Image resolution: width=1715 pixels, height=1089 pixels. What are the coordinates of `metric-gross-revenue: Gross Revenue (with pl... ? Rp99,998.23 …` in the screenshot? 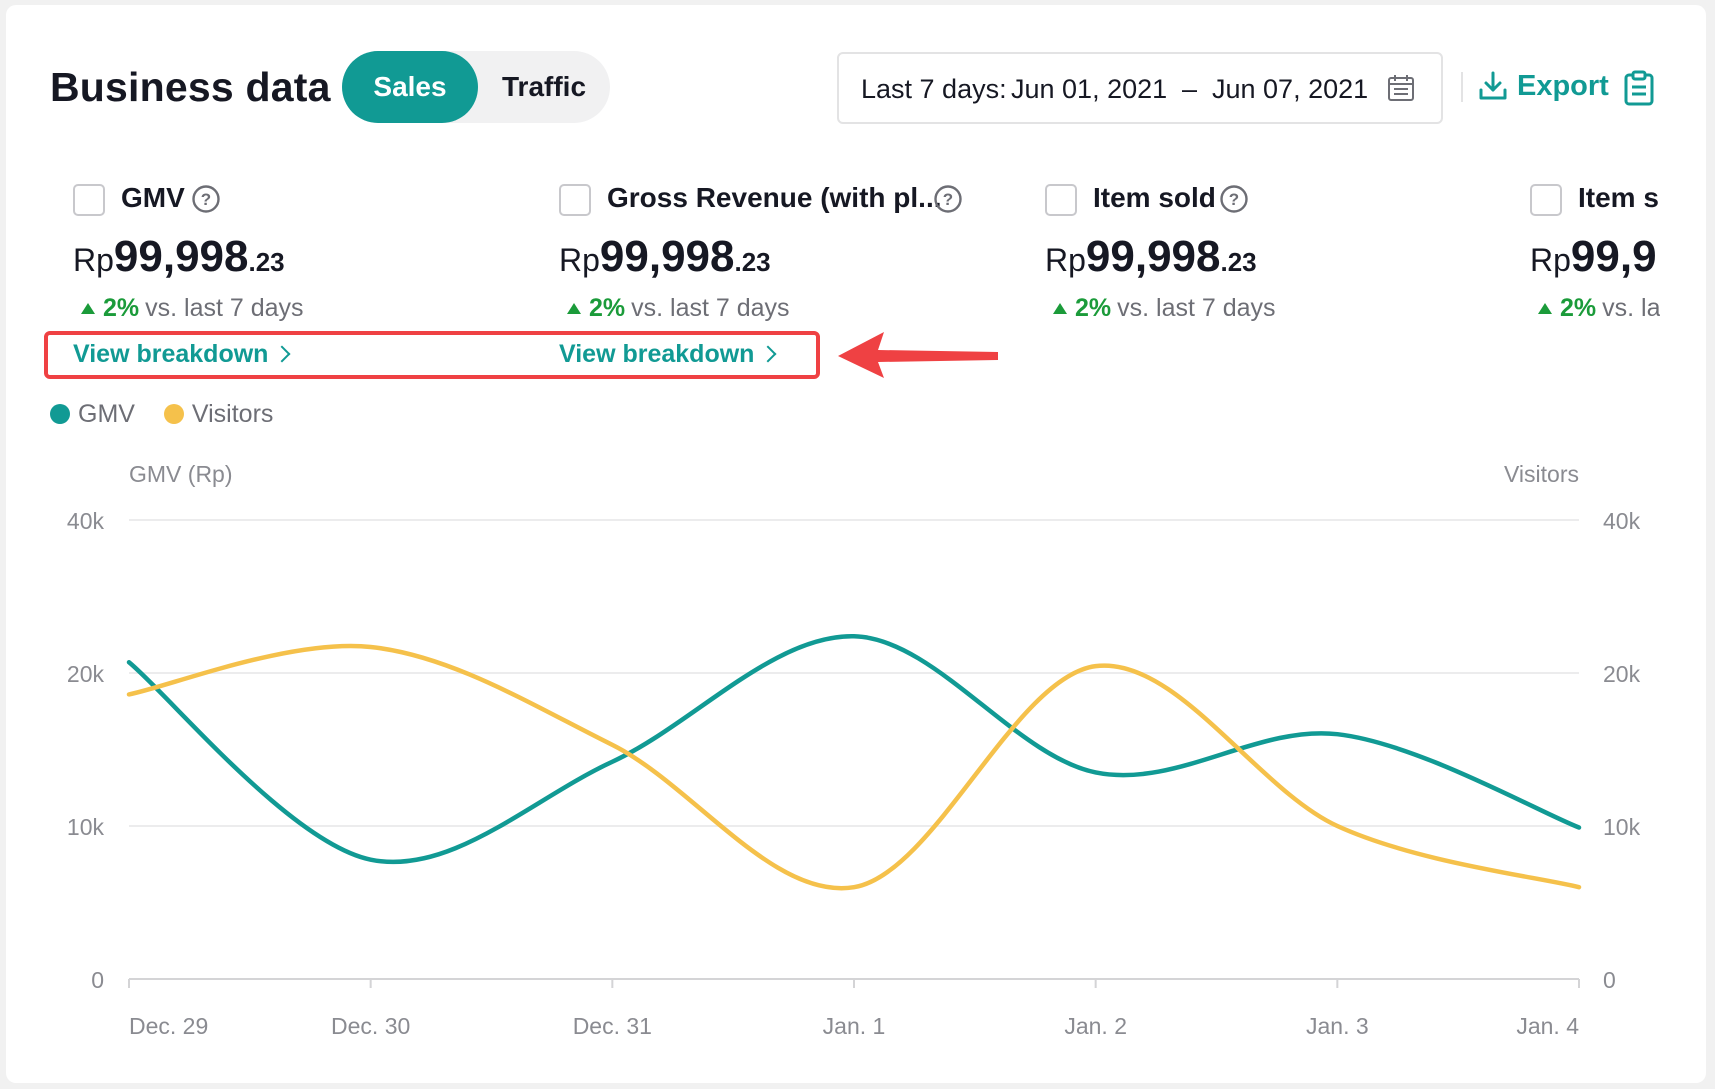 It's located at (794, 280).